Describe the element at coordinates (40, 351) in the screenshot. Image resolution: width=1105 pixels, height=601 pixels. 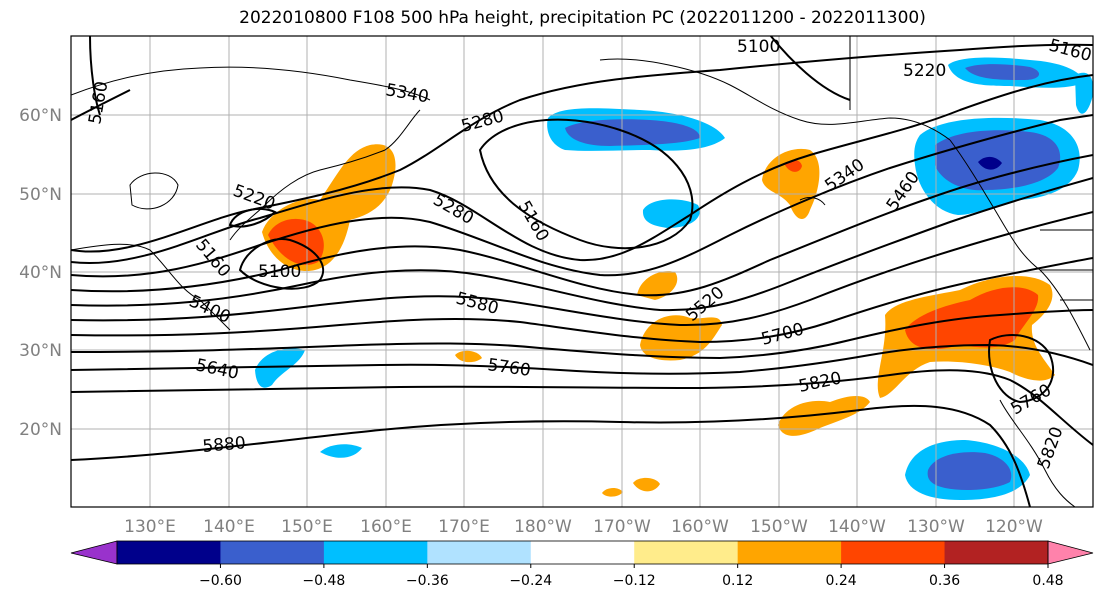
I see `lat-label: 30°N` at that location.